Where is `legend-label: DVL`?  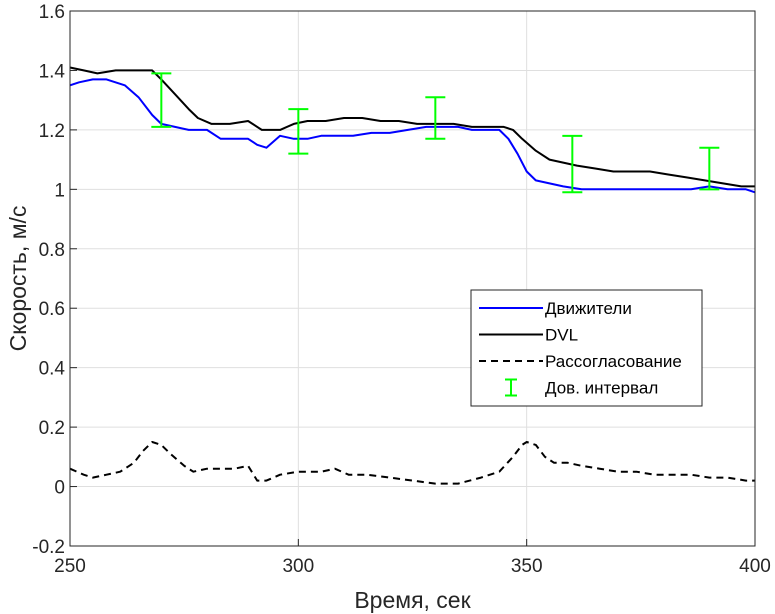 legend-label: DVL is located at coordinates (561, 335).